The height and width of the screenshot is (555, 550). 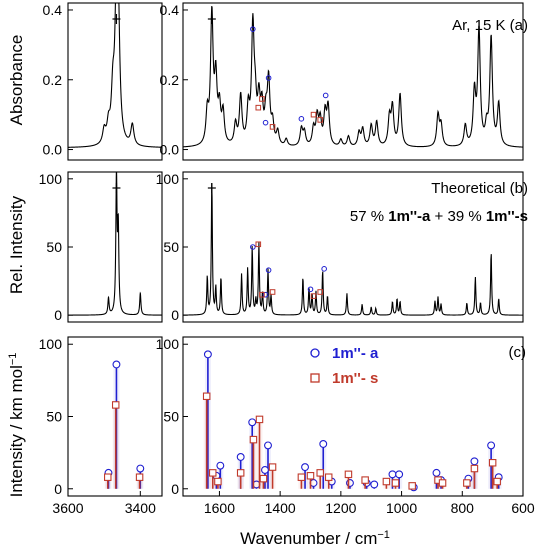 I want to click on panel-a-left-spectrum-line, so click(x=115, y=75).